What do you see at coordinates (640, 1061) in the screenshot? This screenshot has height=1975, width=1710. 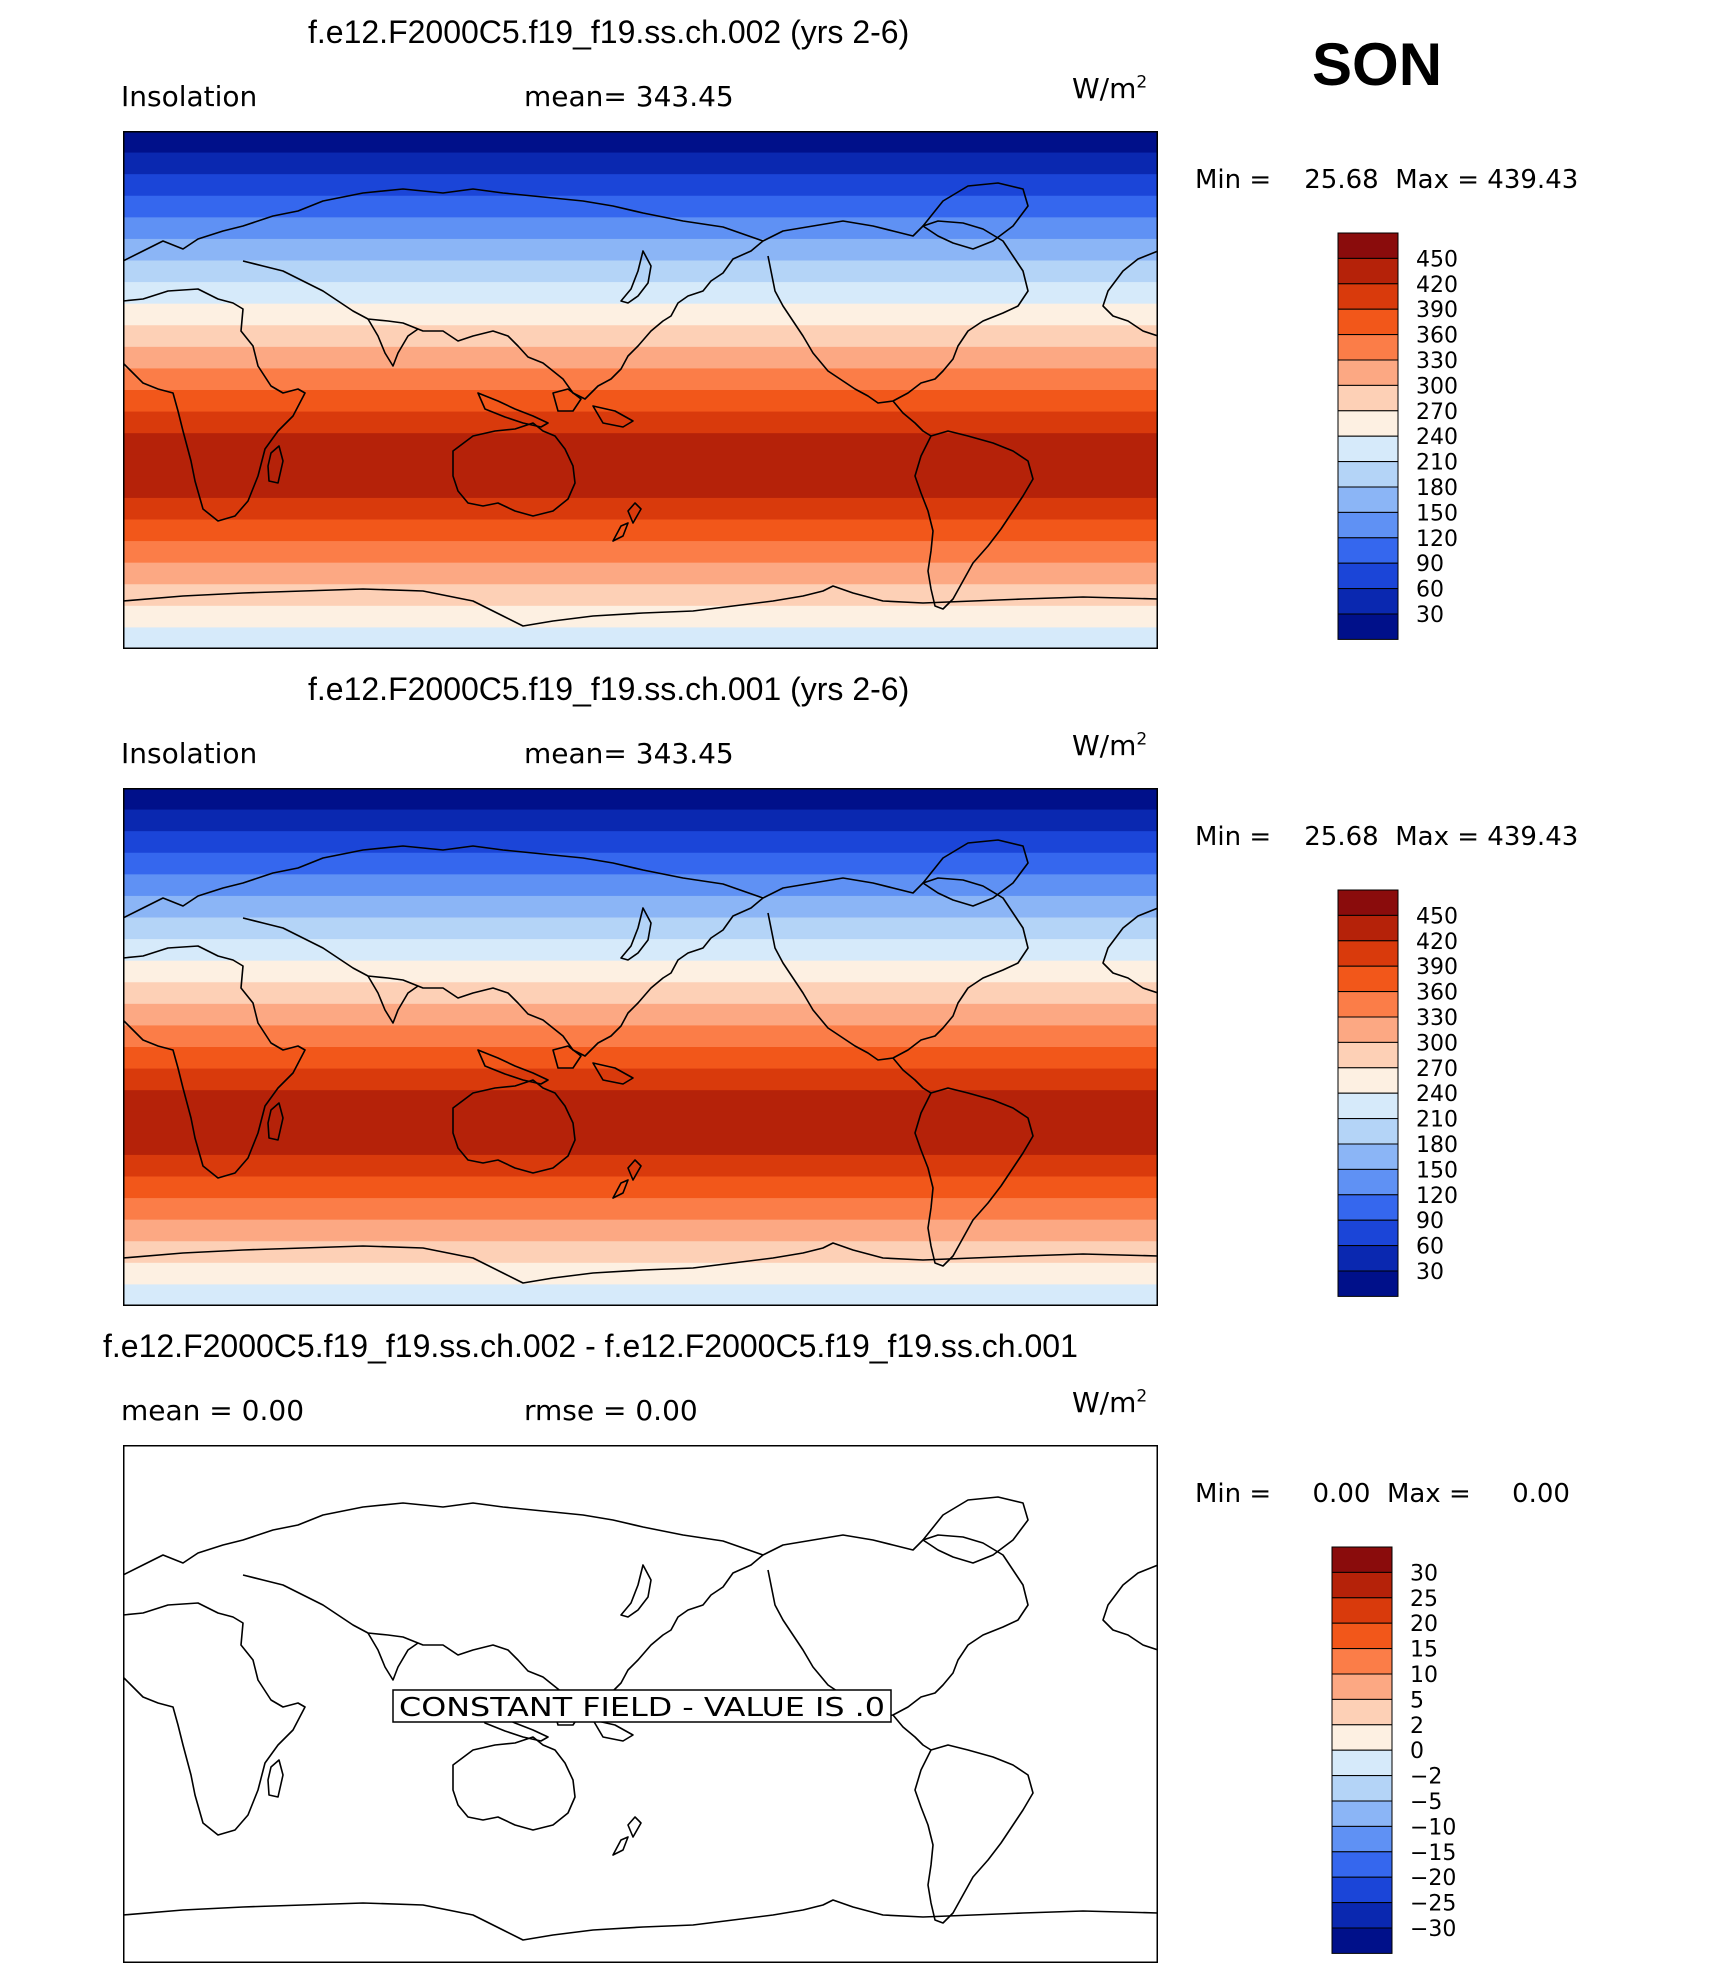 I see `panel-2-coastlines` at bounding box center [640, 1061].